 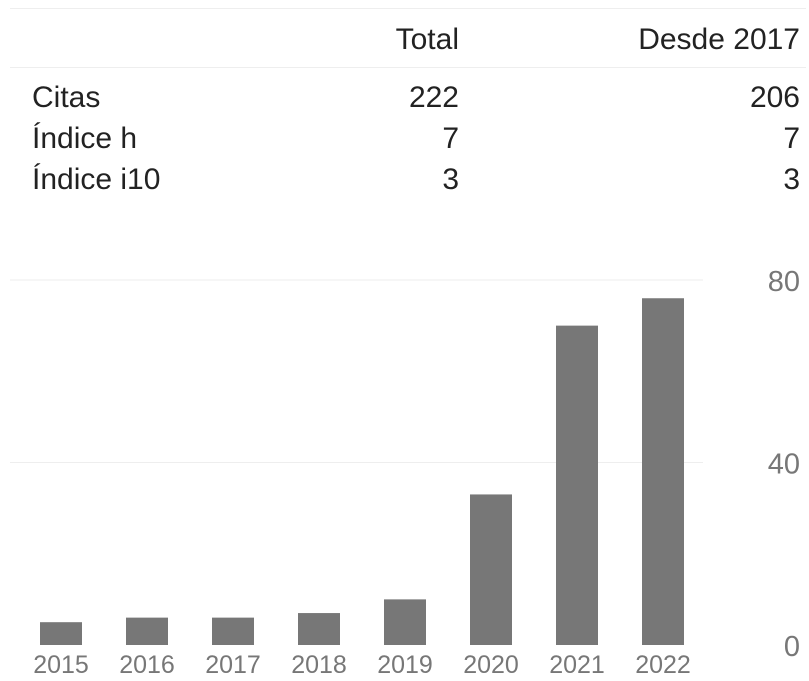 I want to click on x-tick-label: 2020, so click(x=491, y=663).